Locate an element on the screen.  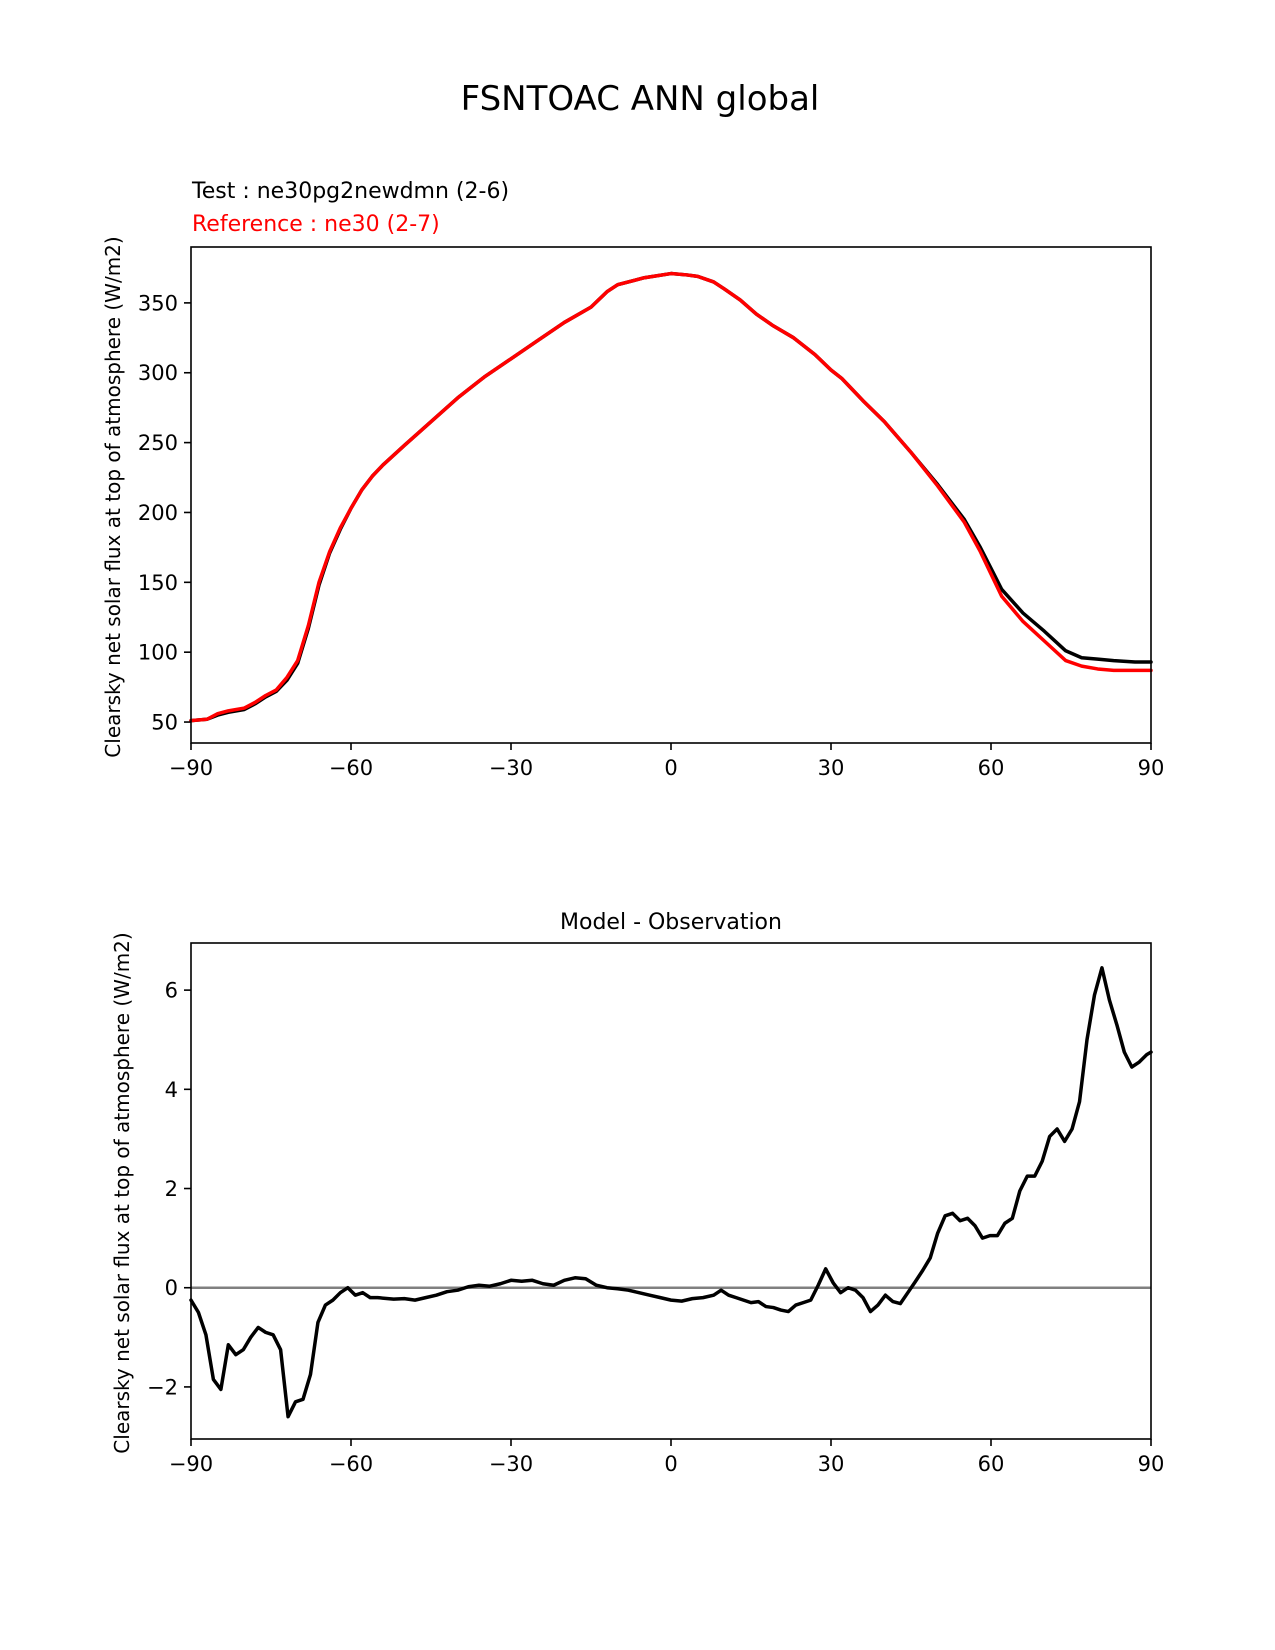
bottom-xtick-label: −60 is located at coordinates (351, 1464).